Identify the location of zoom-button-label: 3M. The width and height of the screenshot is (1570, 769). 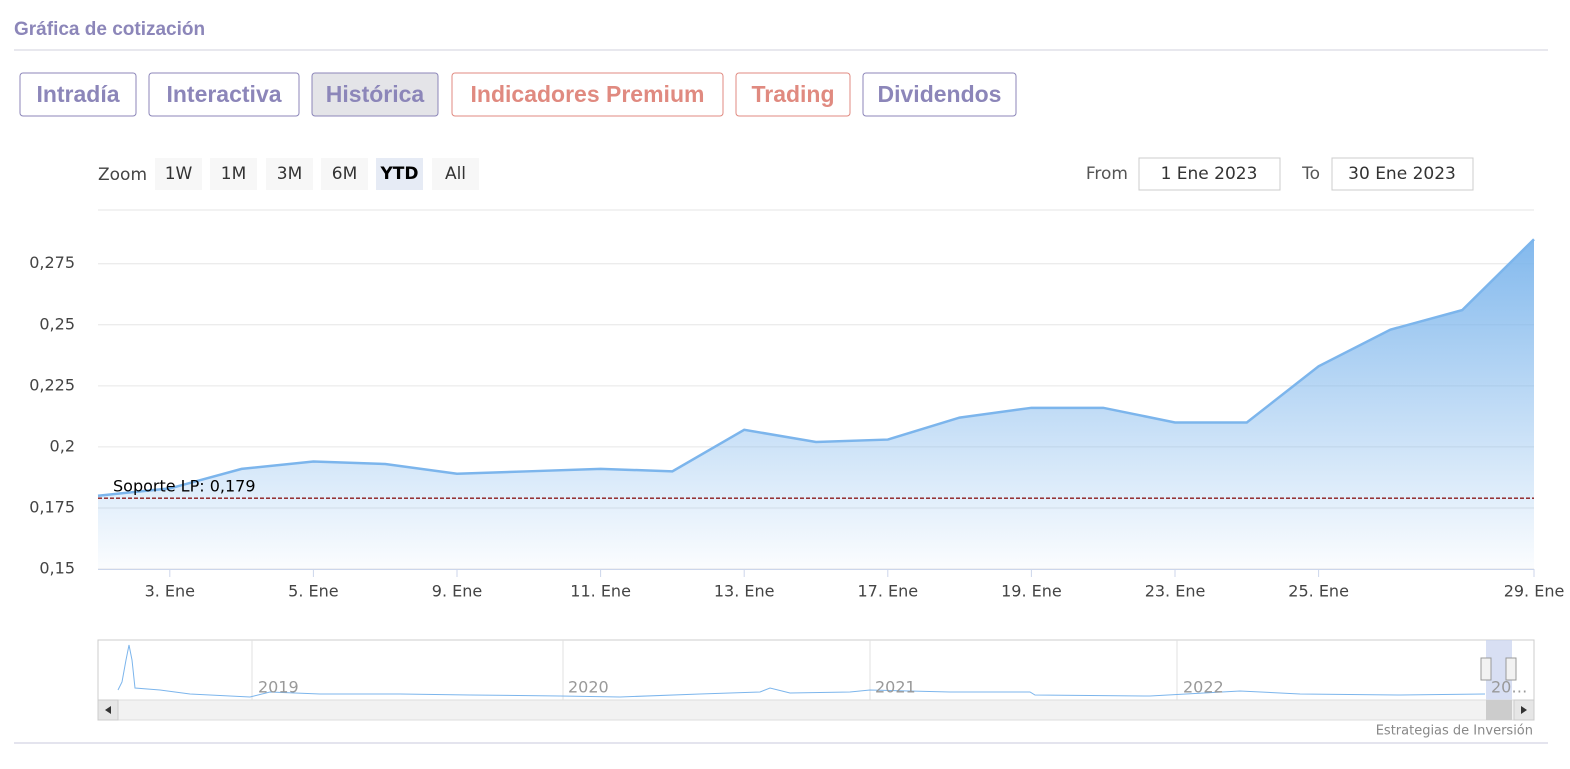
(289, 174).